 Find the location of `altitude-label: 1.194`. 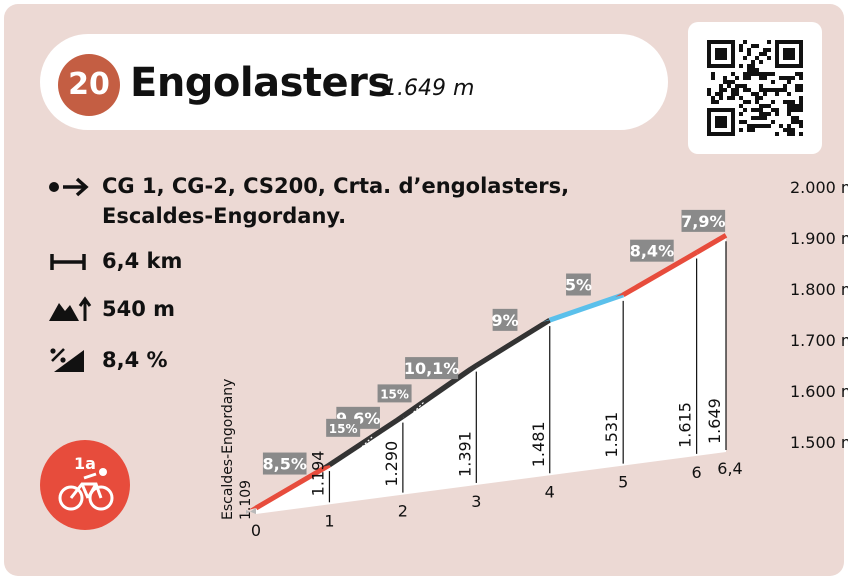

altitude-label: 1.194 is located at coordinates (317, 474).